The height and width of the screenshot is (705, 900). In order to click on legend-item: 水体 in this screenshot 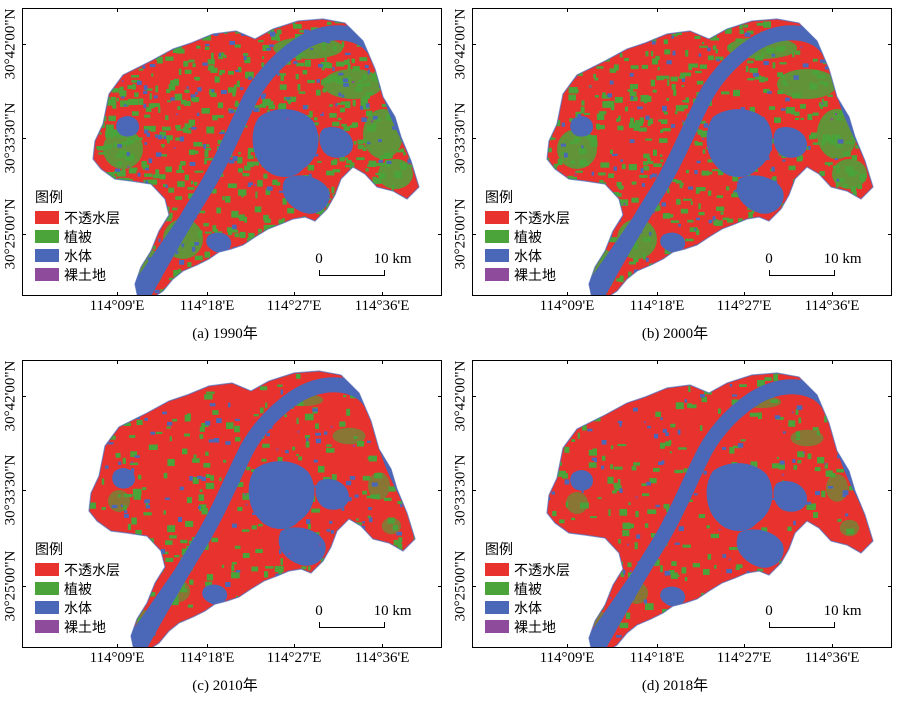, I will do `click(77, 255)`.